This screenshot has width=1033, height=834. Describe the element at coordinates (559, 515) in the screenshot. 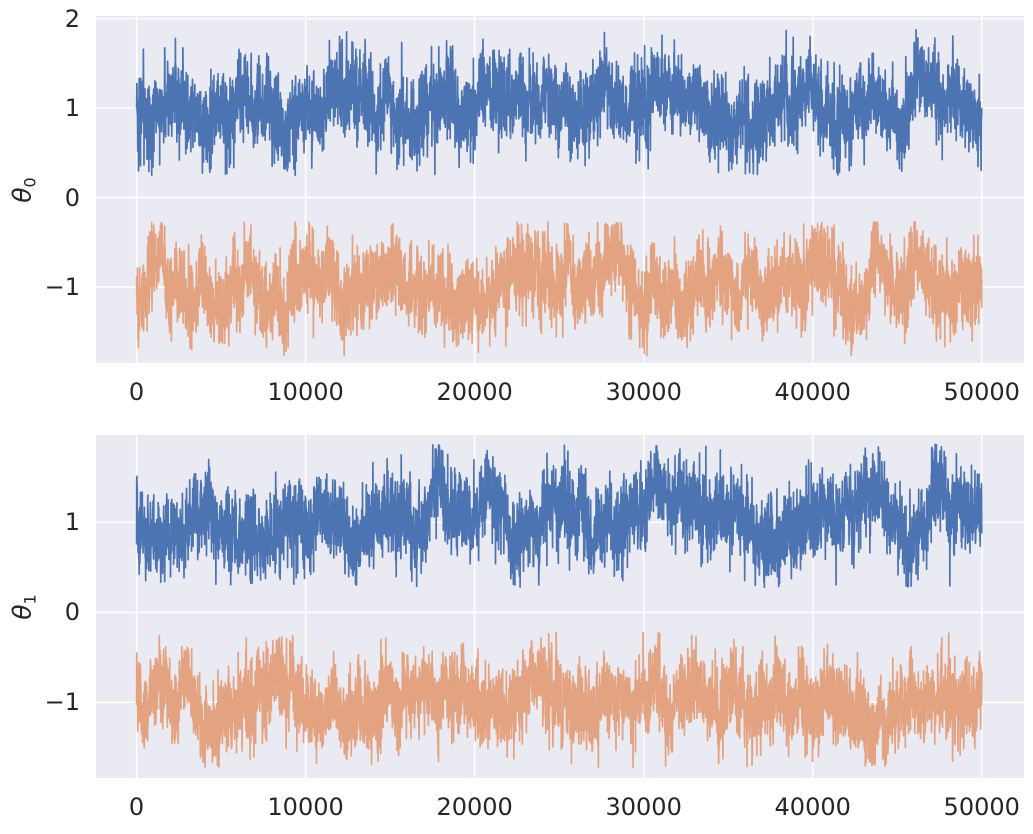

I see `trace-line-theta1-chain-upper` at that location.